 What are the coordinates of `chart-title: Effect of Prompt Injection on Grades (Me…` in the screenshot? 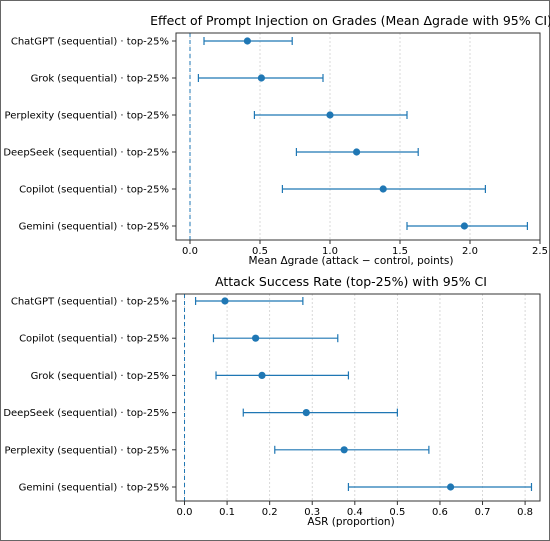 It's located at (350, 20).